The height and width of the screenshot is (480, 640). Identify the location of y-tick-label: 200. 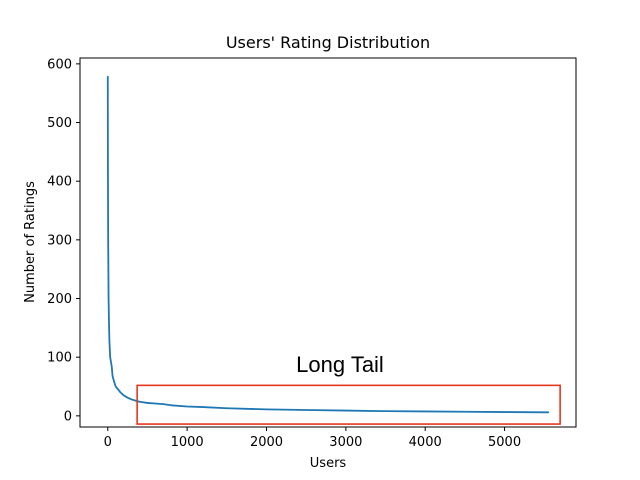
(59, 299).